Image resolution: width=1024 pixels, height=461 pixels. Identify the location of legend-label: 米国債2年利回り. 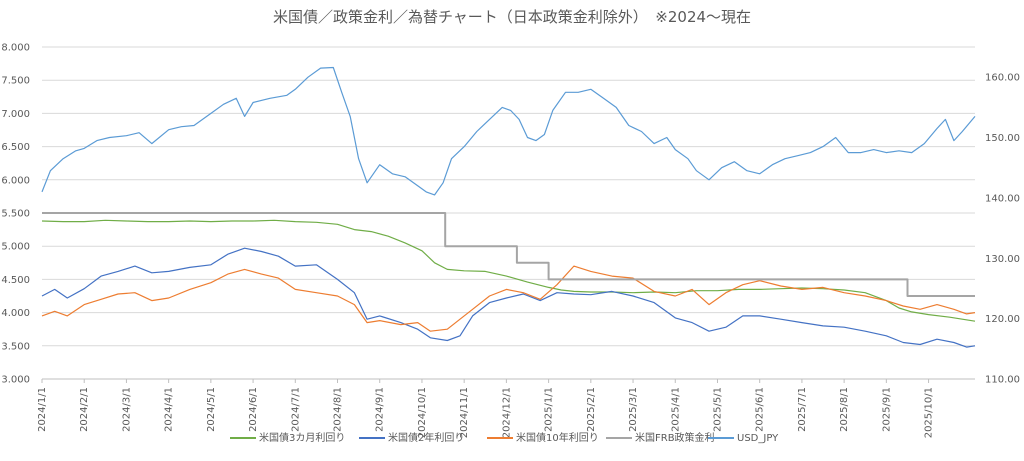
(426, 437).